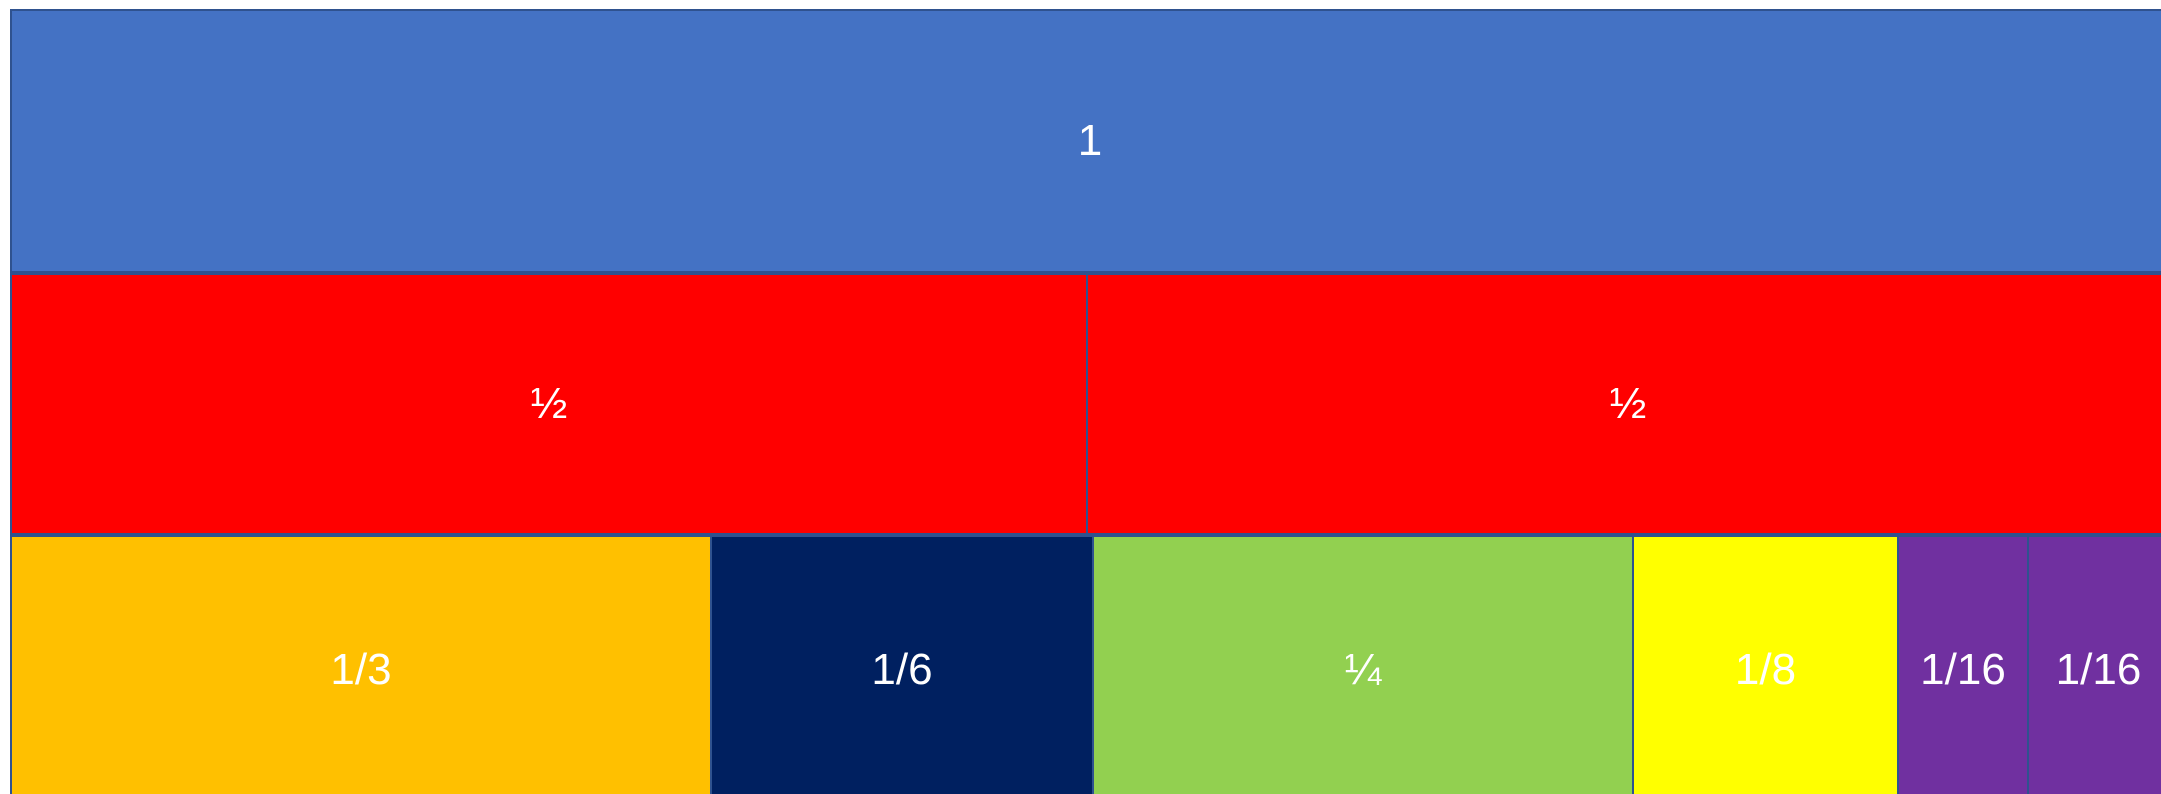 This screenshot has width=2161, height=794. I want to click on half-bar-left-label: ½, so click(549, 403).